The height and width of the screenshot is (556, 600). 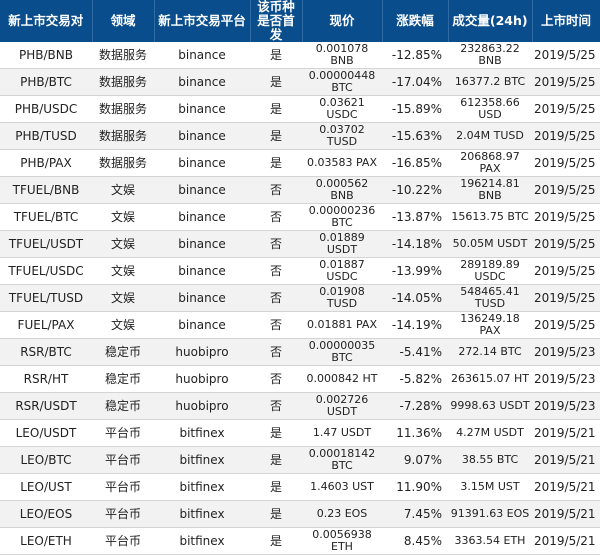 I want to click on volume-cell: 196214.81 BNB, so click(x=490, y=190).